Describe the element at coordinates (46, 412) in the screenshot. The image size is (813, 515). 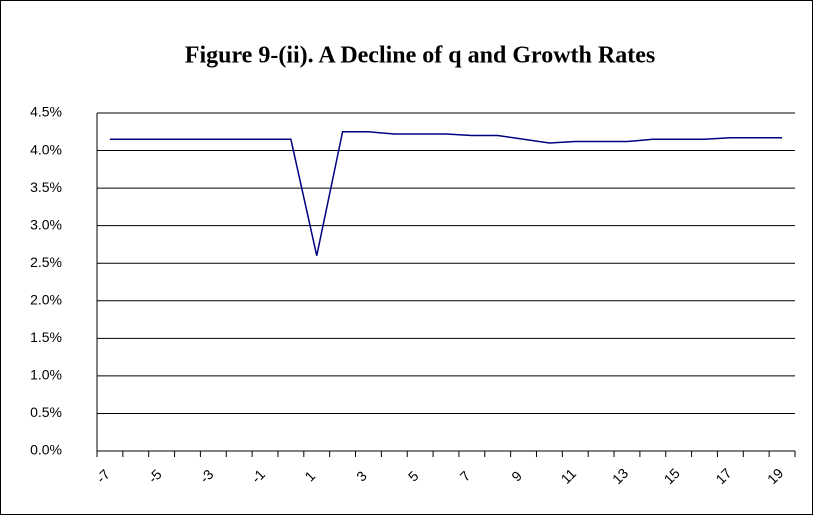
I see `y-tick-label: 0.5%` at that location.